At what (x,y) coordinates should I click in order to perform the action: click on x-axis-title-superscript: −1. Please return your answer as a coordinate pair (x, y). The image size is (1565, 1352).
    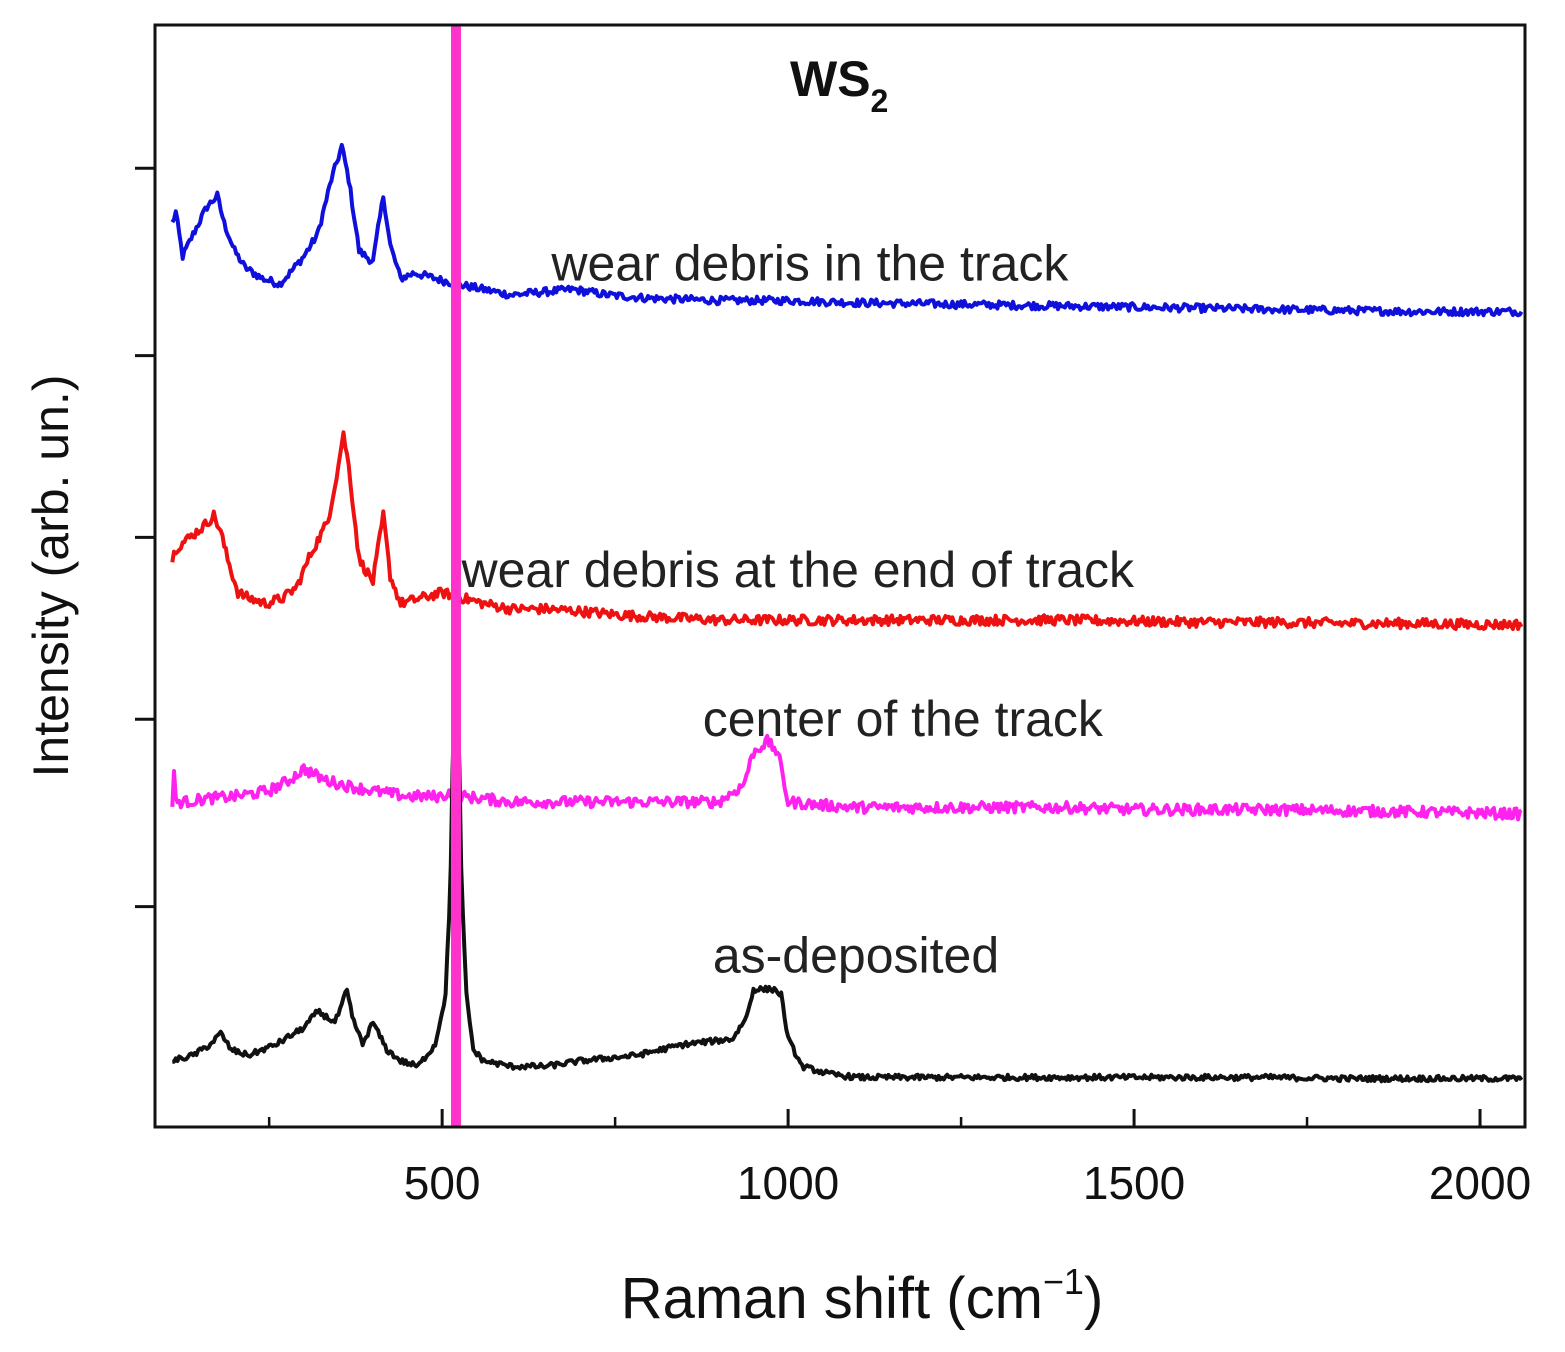
    Looking at the image, I should click on (1063, 1281).